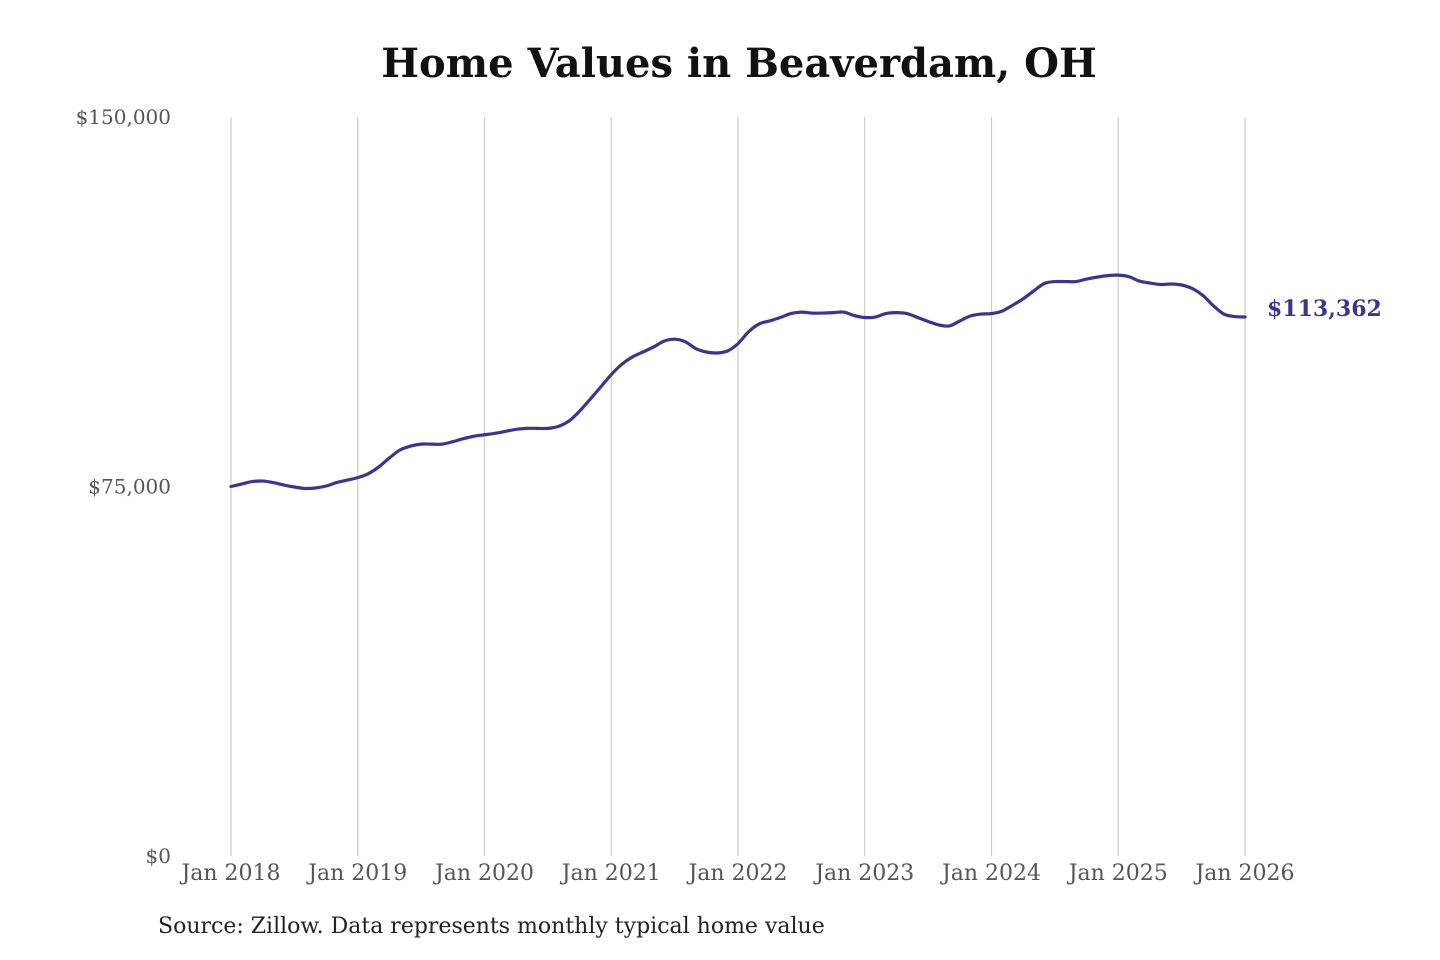 The height and width of the screenshot is (960, 1440). What do you see at coordinates (610, 873) in the screenshot?
I see `x-tick-label: Jan 2021` at bounding box center [610, 873].